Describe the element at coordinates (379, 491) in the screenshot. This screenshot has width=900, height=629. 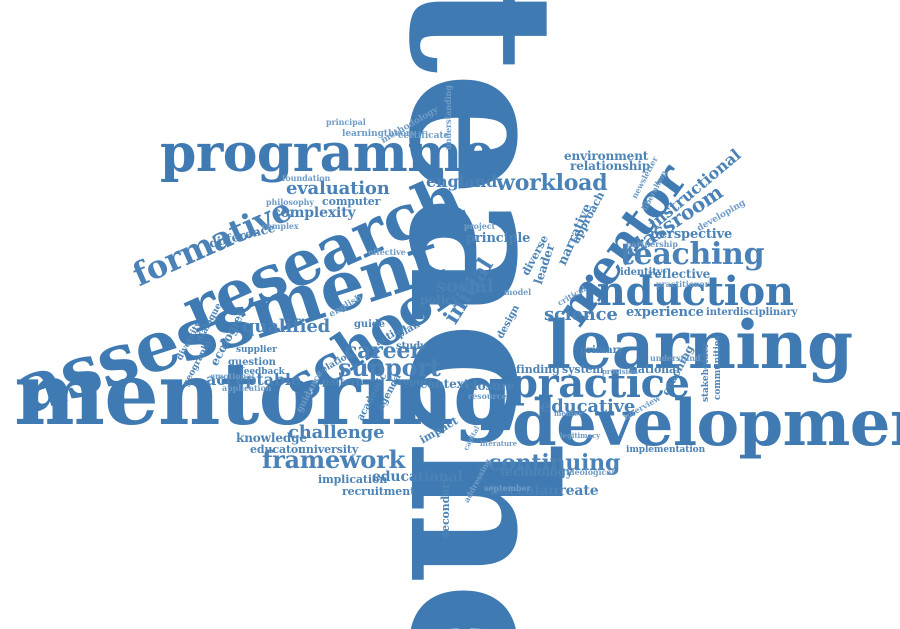
I see `word-recruitment: recruitment` at that location.